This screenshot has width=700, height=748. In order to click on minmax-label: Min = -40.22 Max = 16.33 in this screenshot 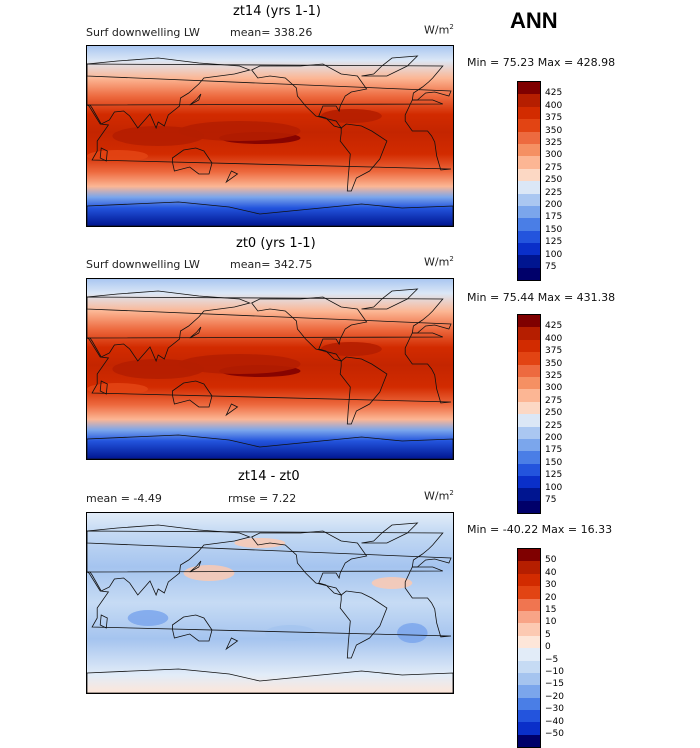, I will do `click(540, 529)`.